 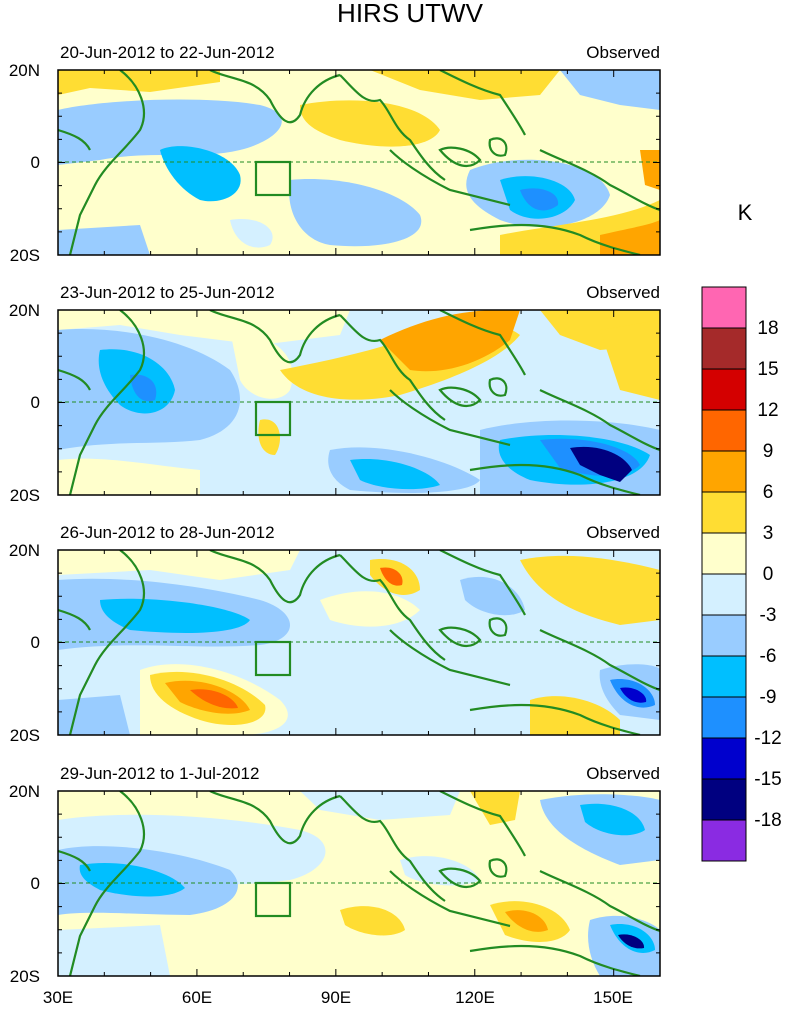 What do you see at coordinates (768, 574) in the screenshot?
I see `colorbar-label: 0` at bounding box center [768, 574].